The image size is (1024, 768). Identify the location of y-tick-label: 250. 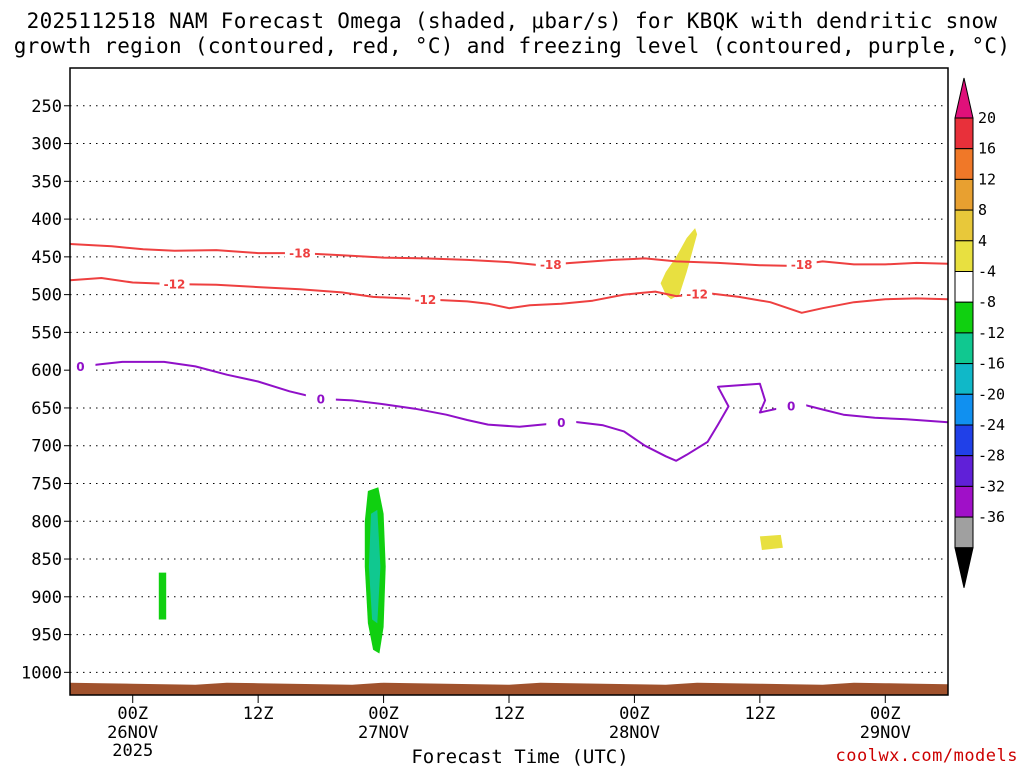
(46, 107).